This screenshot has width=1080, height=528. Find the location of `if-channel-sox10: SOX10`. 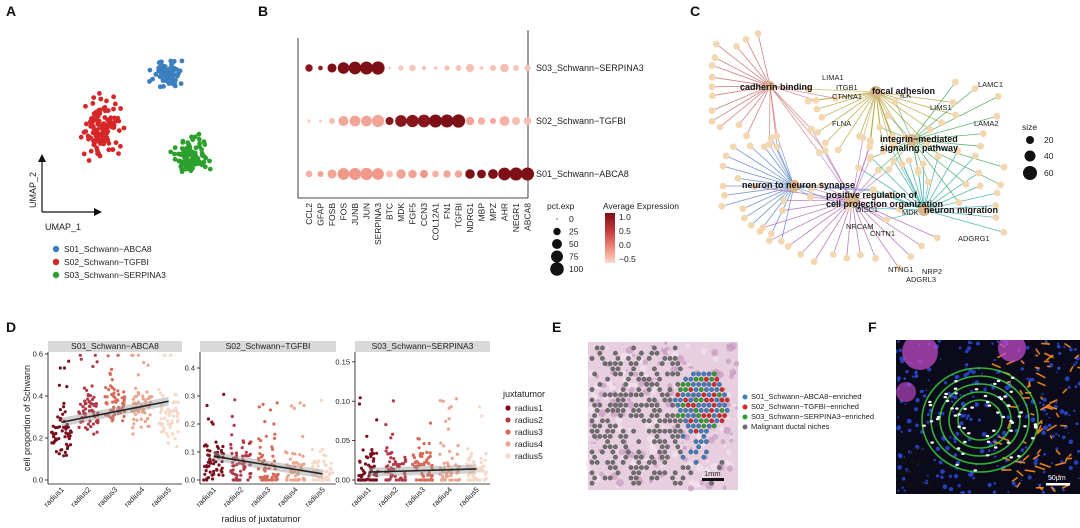

if-channel-sox10: SOX10 is located at coordinates (913, 451).